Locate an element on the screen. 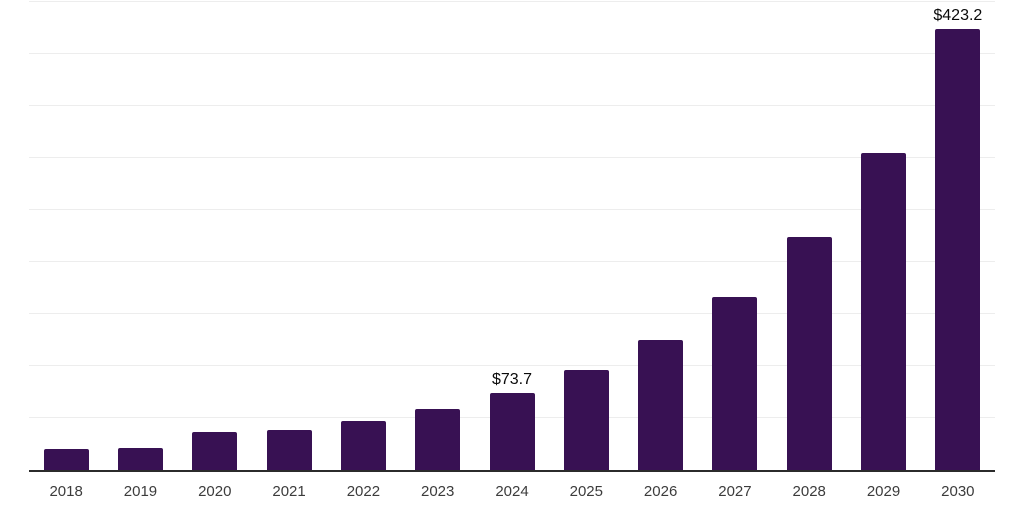  bar-2021 is located at coordinates (289, 450).